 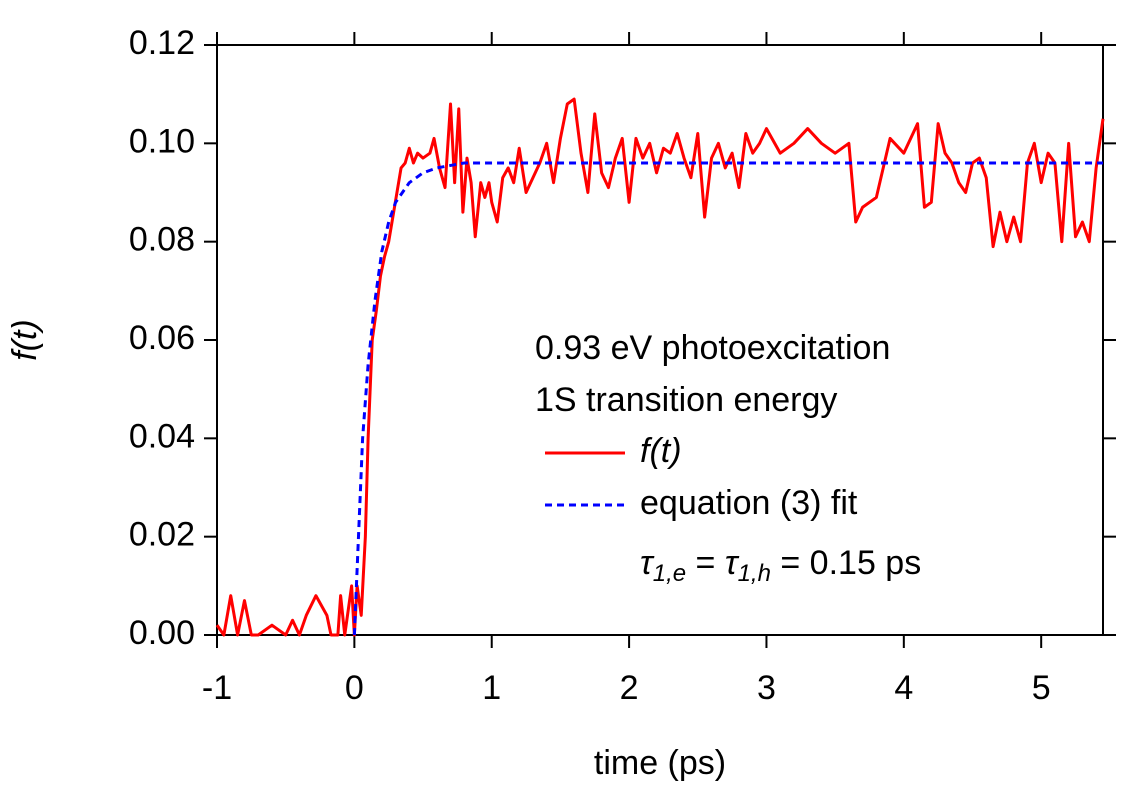 I want to click on y-tick-label: 0.04, so click(x=162, y=436).